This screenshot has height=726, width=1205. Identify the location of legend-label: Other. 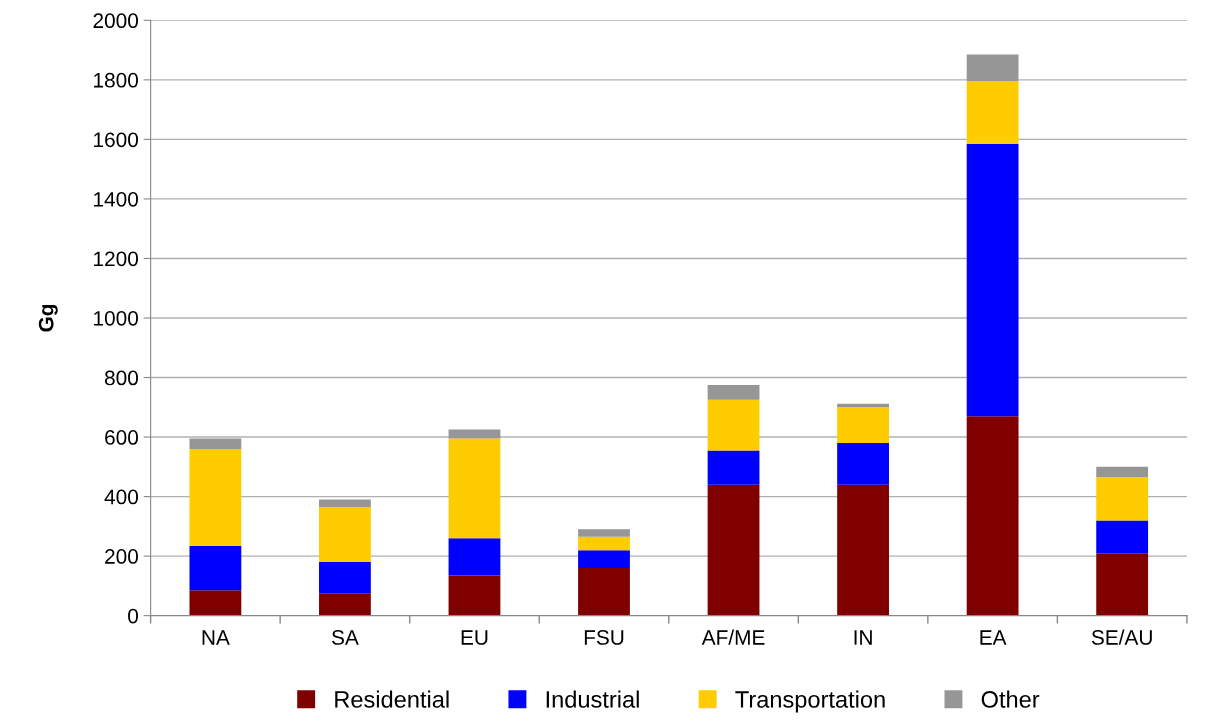
(1010, 699).